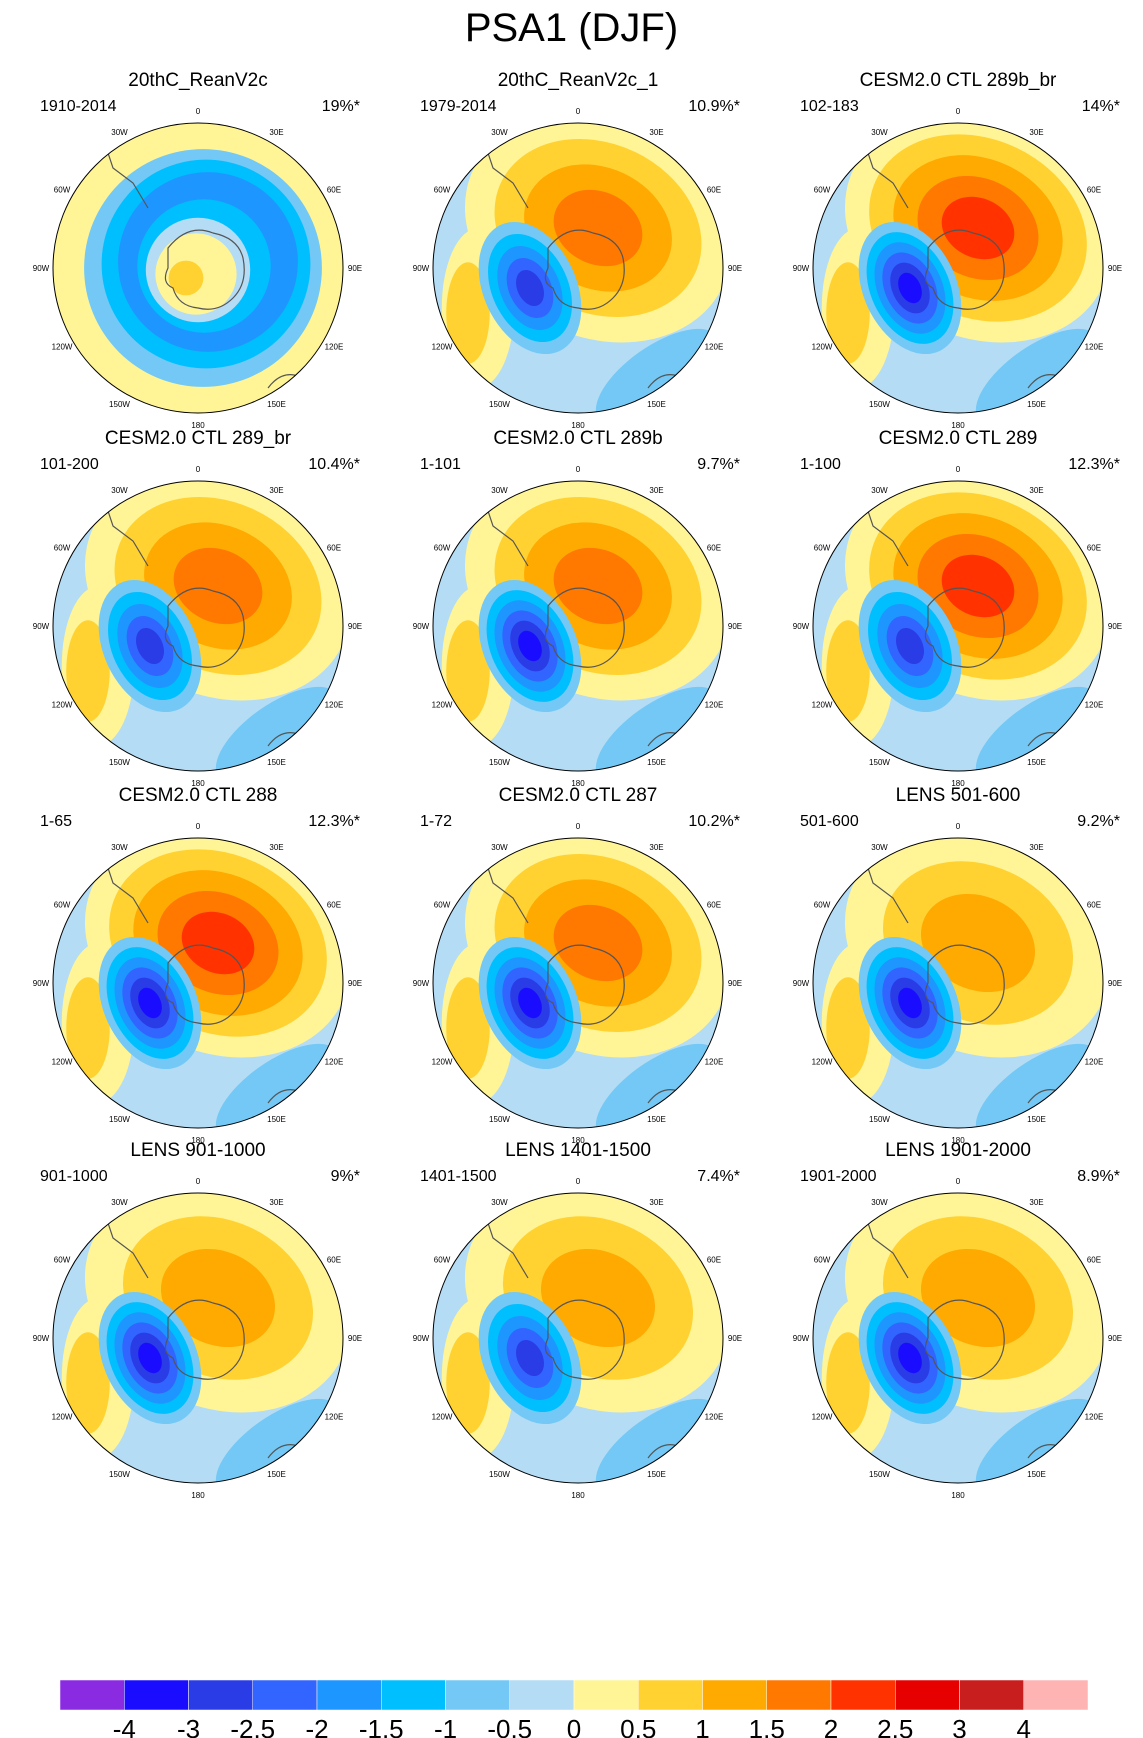 This screenshot has height=1738, width=1143. I want to click on panel-title: CESM2.0 CTL 289, so click(958, 438).